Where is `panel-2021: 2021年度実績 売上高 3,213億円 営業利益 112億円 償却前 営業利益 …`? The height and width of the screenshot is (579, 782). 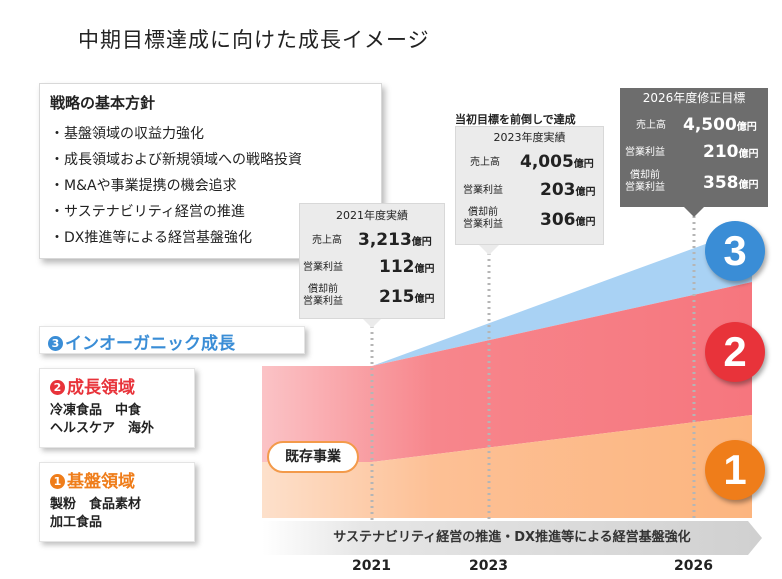 panel-2021: 2021年度実績 売上高 3,213億円 営業利益 112億円 償却前 営業利益 … is located at coordinates (372, 261).